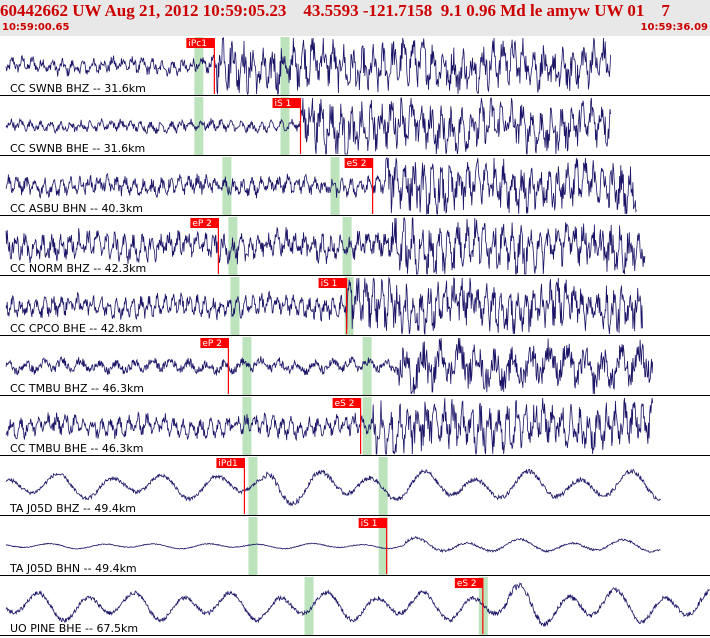 This screenshot has width=710, height=638. I want to click on trace-row: eS 2 CC ASBU BHN -- 40.3km, so click(355, 186).